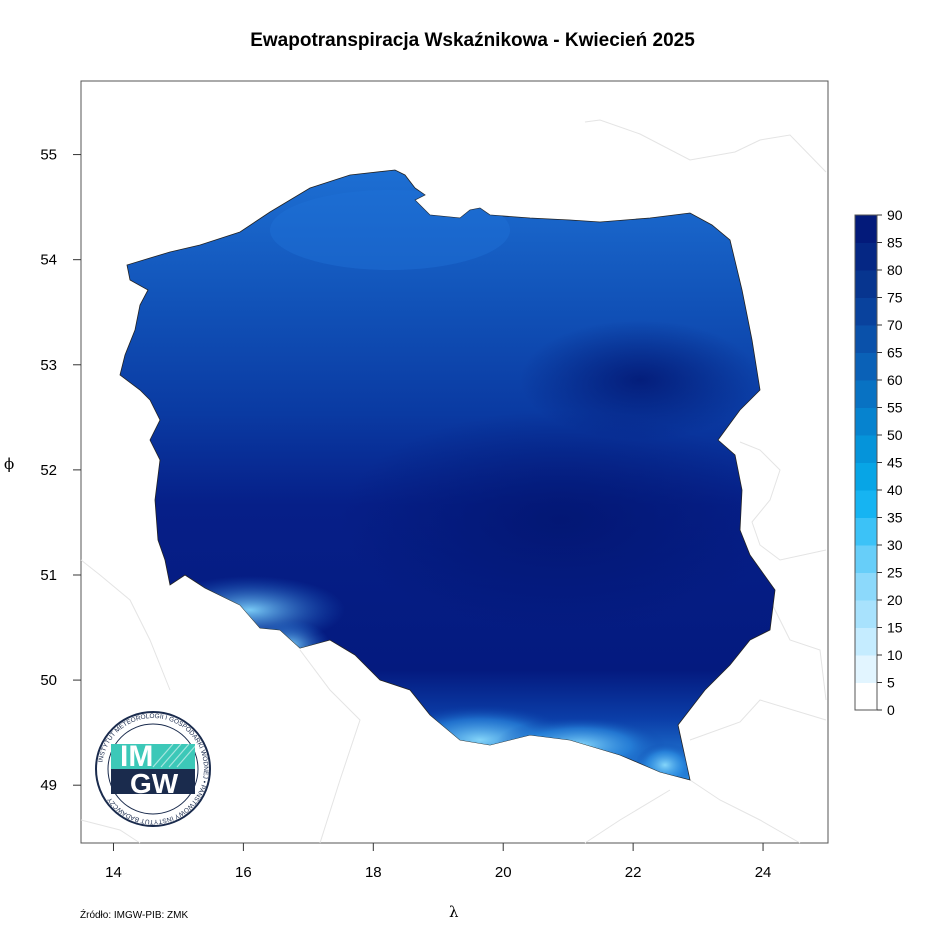  I want to click on legend-label: 20, so click(895, 600).